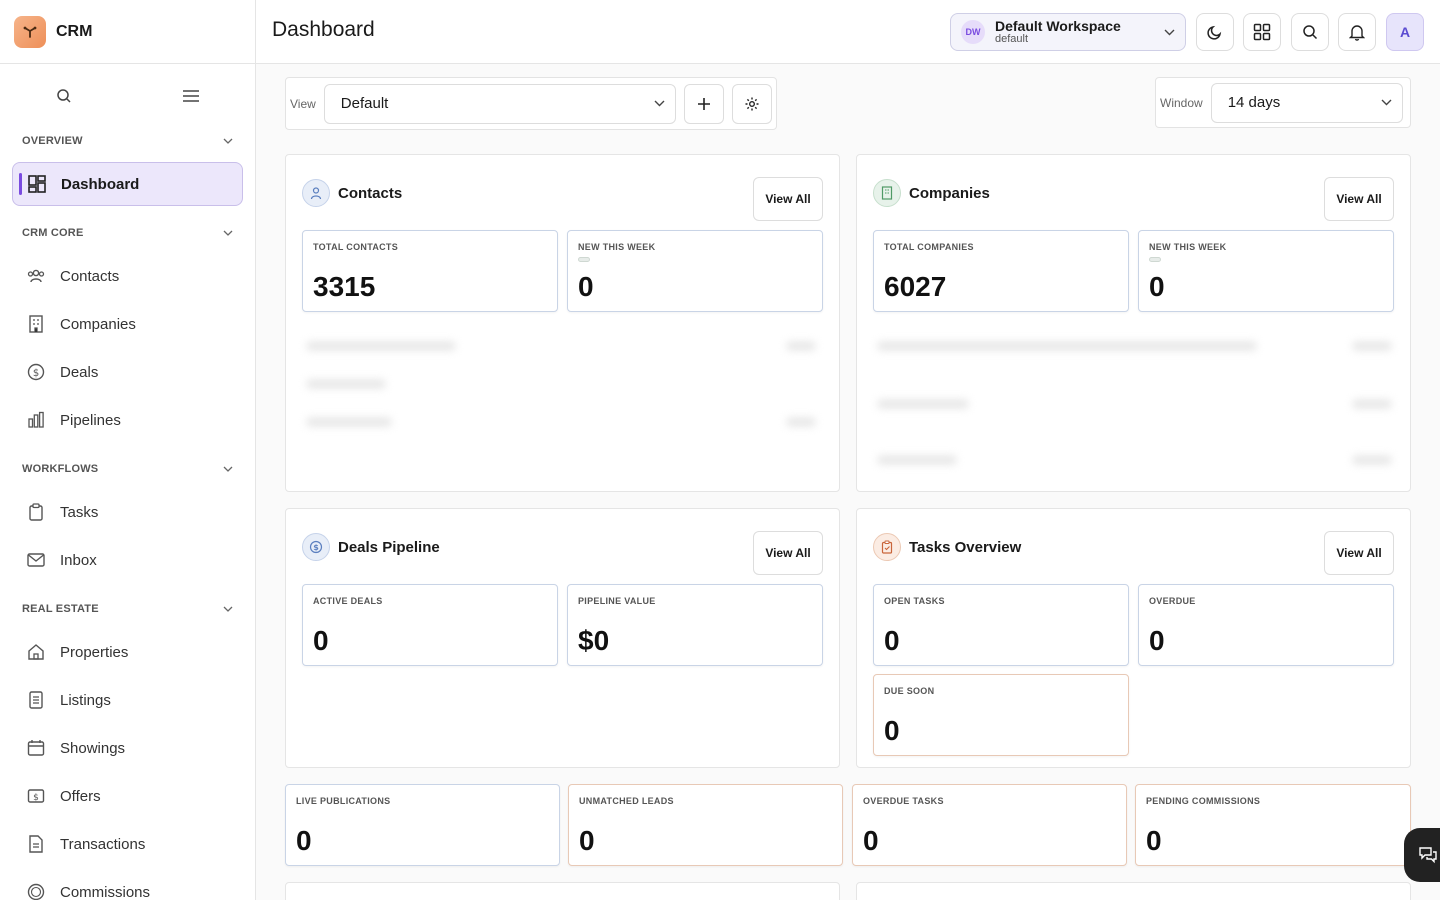  I want to click on stat-overdue: OVERDUE 0, so click(1266, 625).